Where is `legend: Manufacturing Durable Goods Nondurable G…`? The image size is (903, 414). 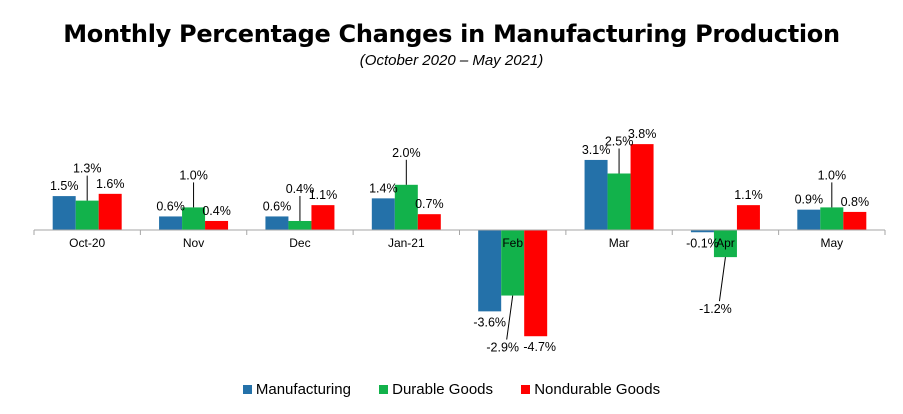
legend: Manufacturing Durable Goods Nondurable G… is located at coordinates (451, 389).